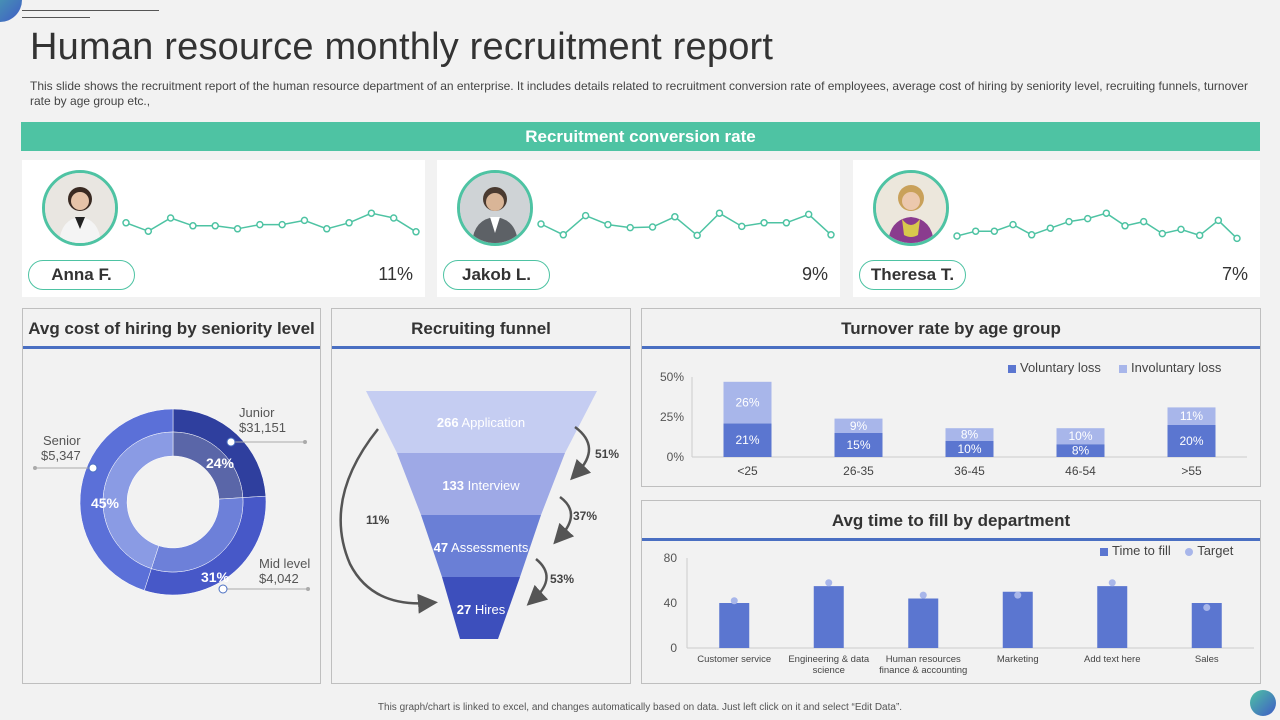 The image size is (1280, 720). I want to click on bar-value-label: 21%, so click(747, 440).